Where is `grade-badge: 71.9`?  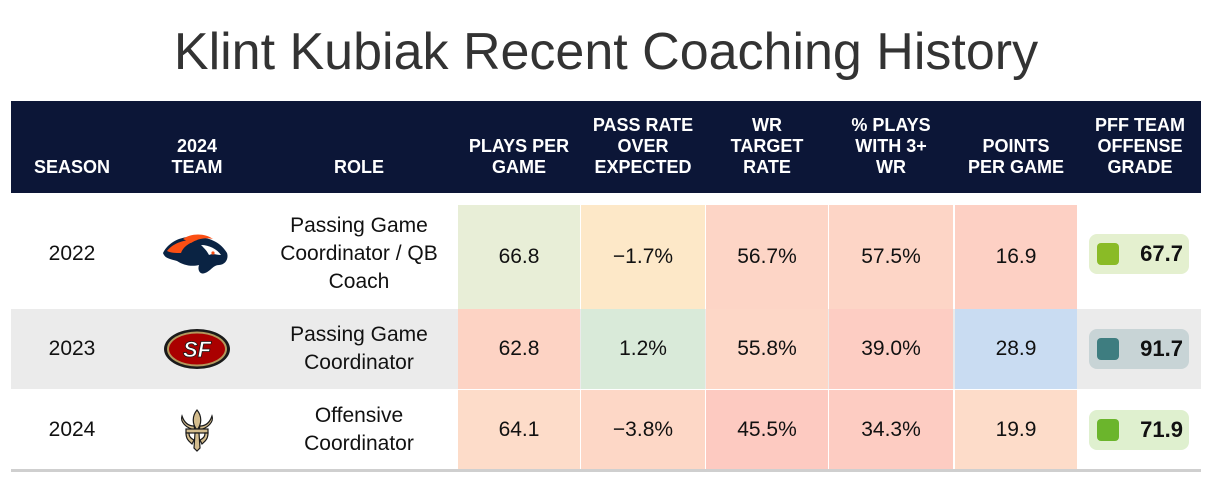 grade-badge: 71.9 is located at coordinates (1139, 430).